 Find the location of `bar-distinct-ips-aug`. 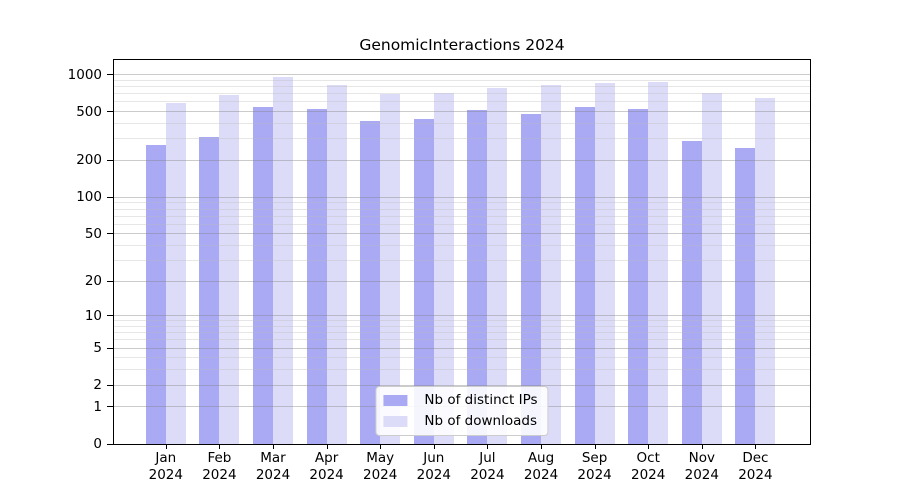

bar-distinct-ips-aug is located at coordinates (531, 278).